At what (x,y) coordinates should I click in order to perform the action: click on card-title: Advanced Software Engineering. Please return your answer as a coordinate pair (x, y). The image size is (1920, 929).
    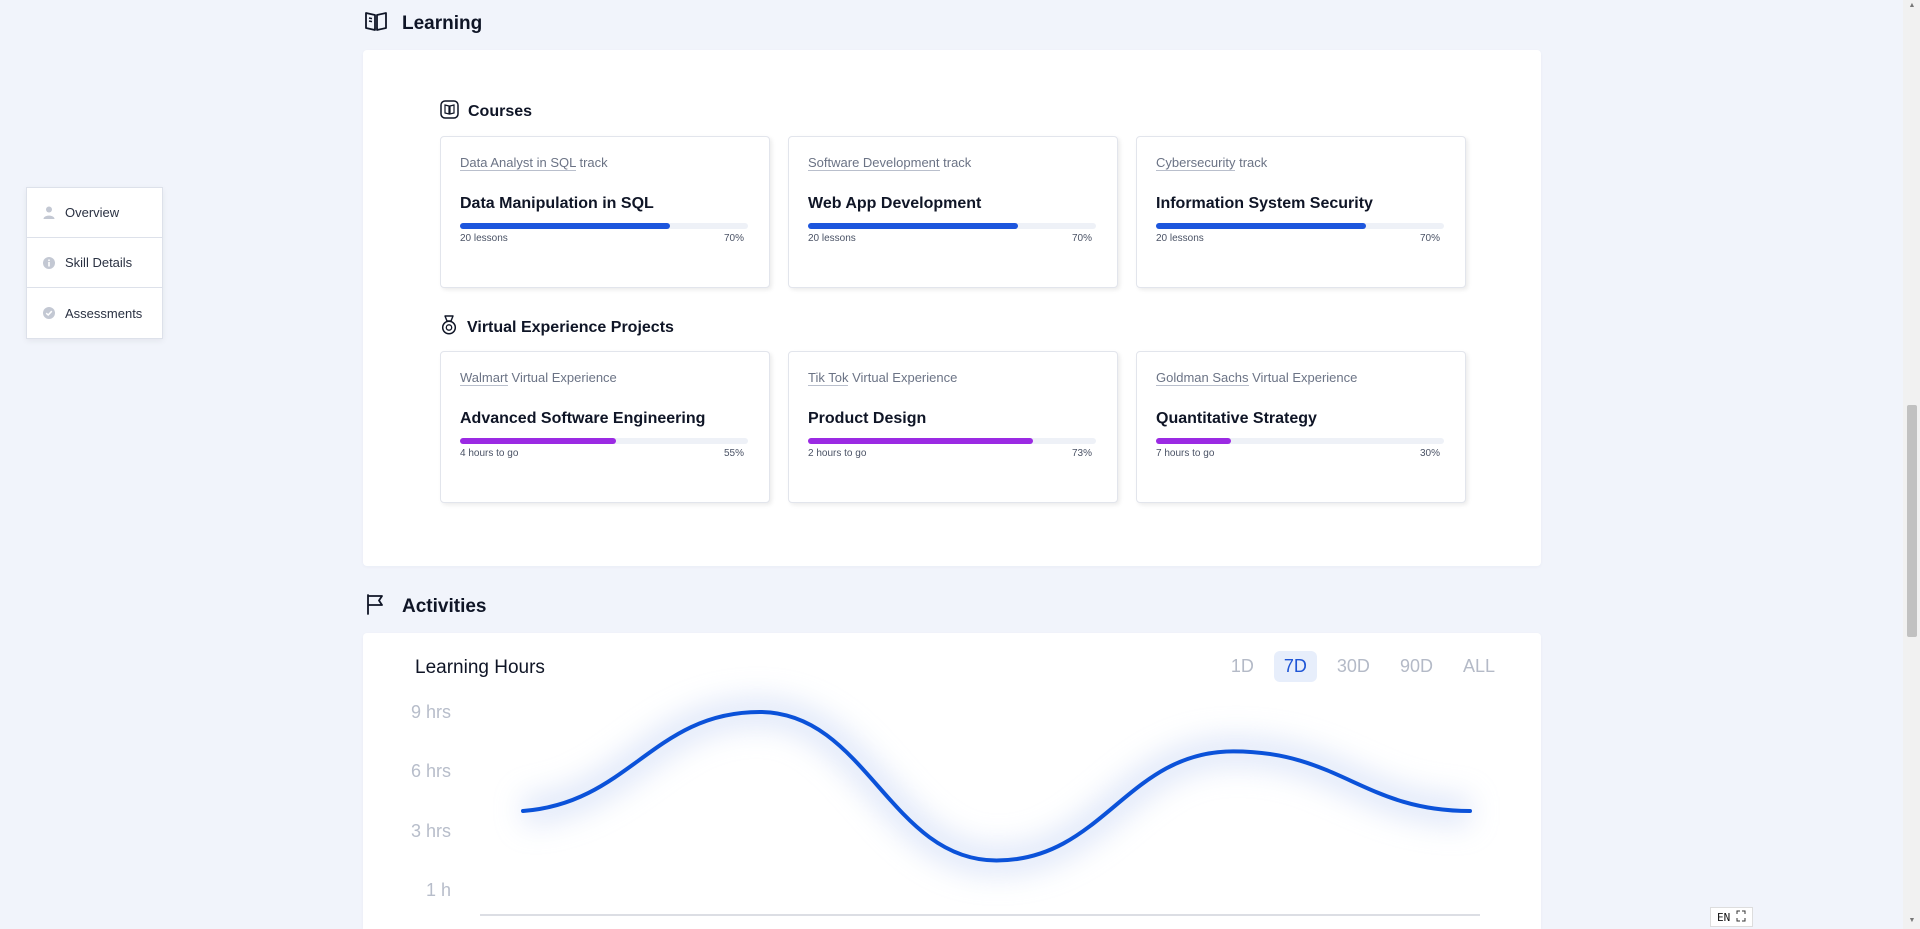
    Looking at the image, I should click on (583, 418).